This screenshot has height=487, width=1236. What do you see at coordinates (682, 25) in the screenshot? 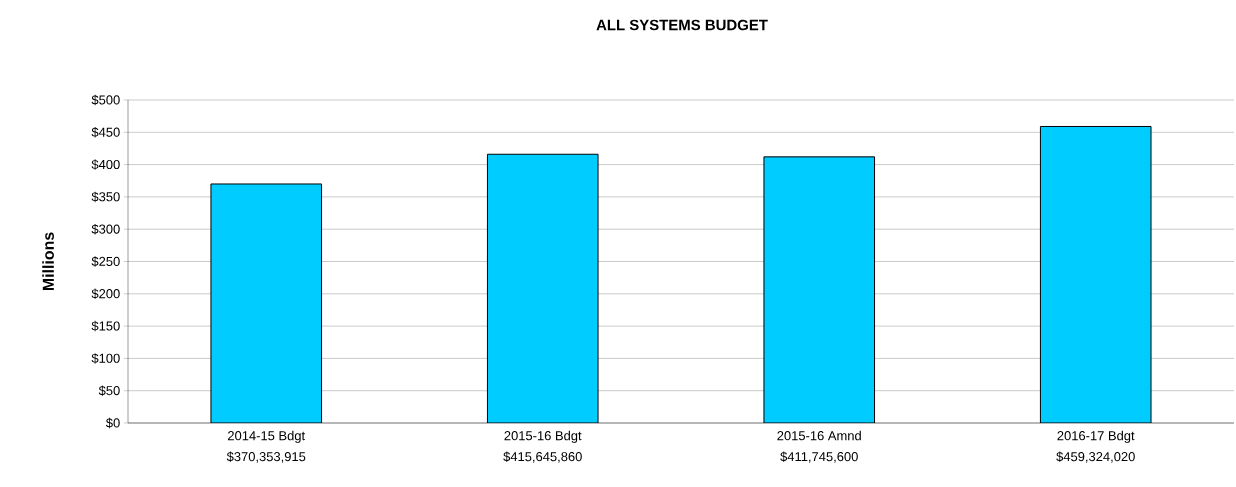
I see `chart-title: ALL SYSTEMS BUDGET` at bounding box center [682, 25].